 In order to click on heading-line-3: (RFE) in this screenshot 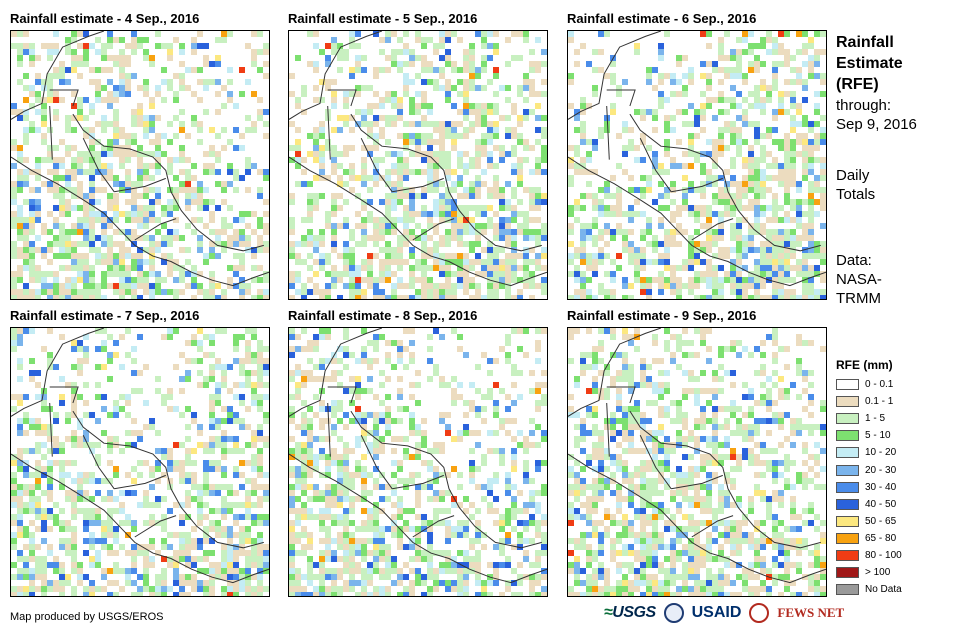, I will do `click(857, 84)`.